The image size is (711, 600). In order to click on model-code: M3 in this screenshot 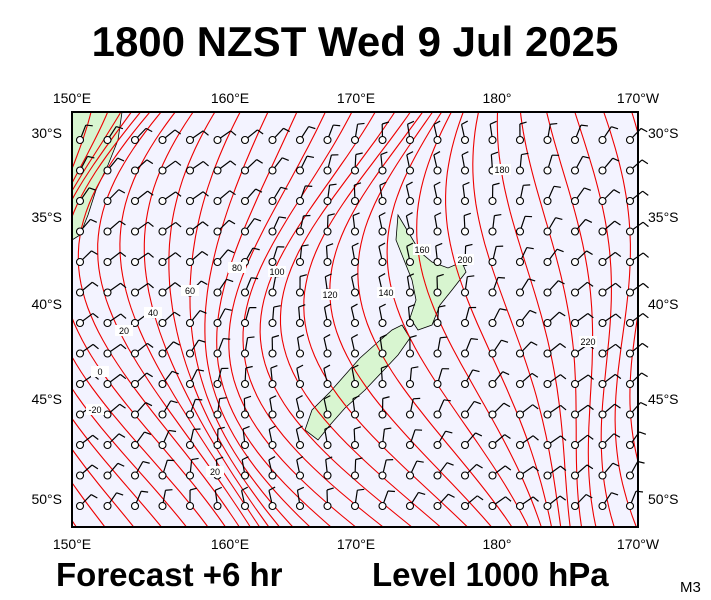, I will do `click(690, 587)`.